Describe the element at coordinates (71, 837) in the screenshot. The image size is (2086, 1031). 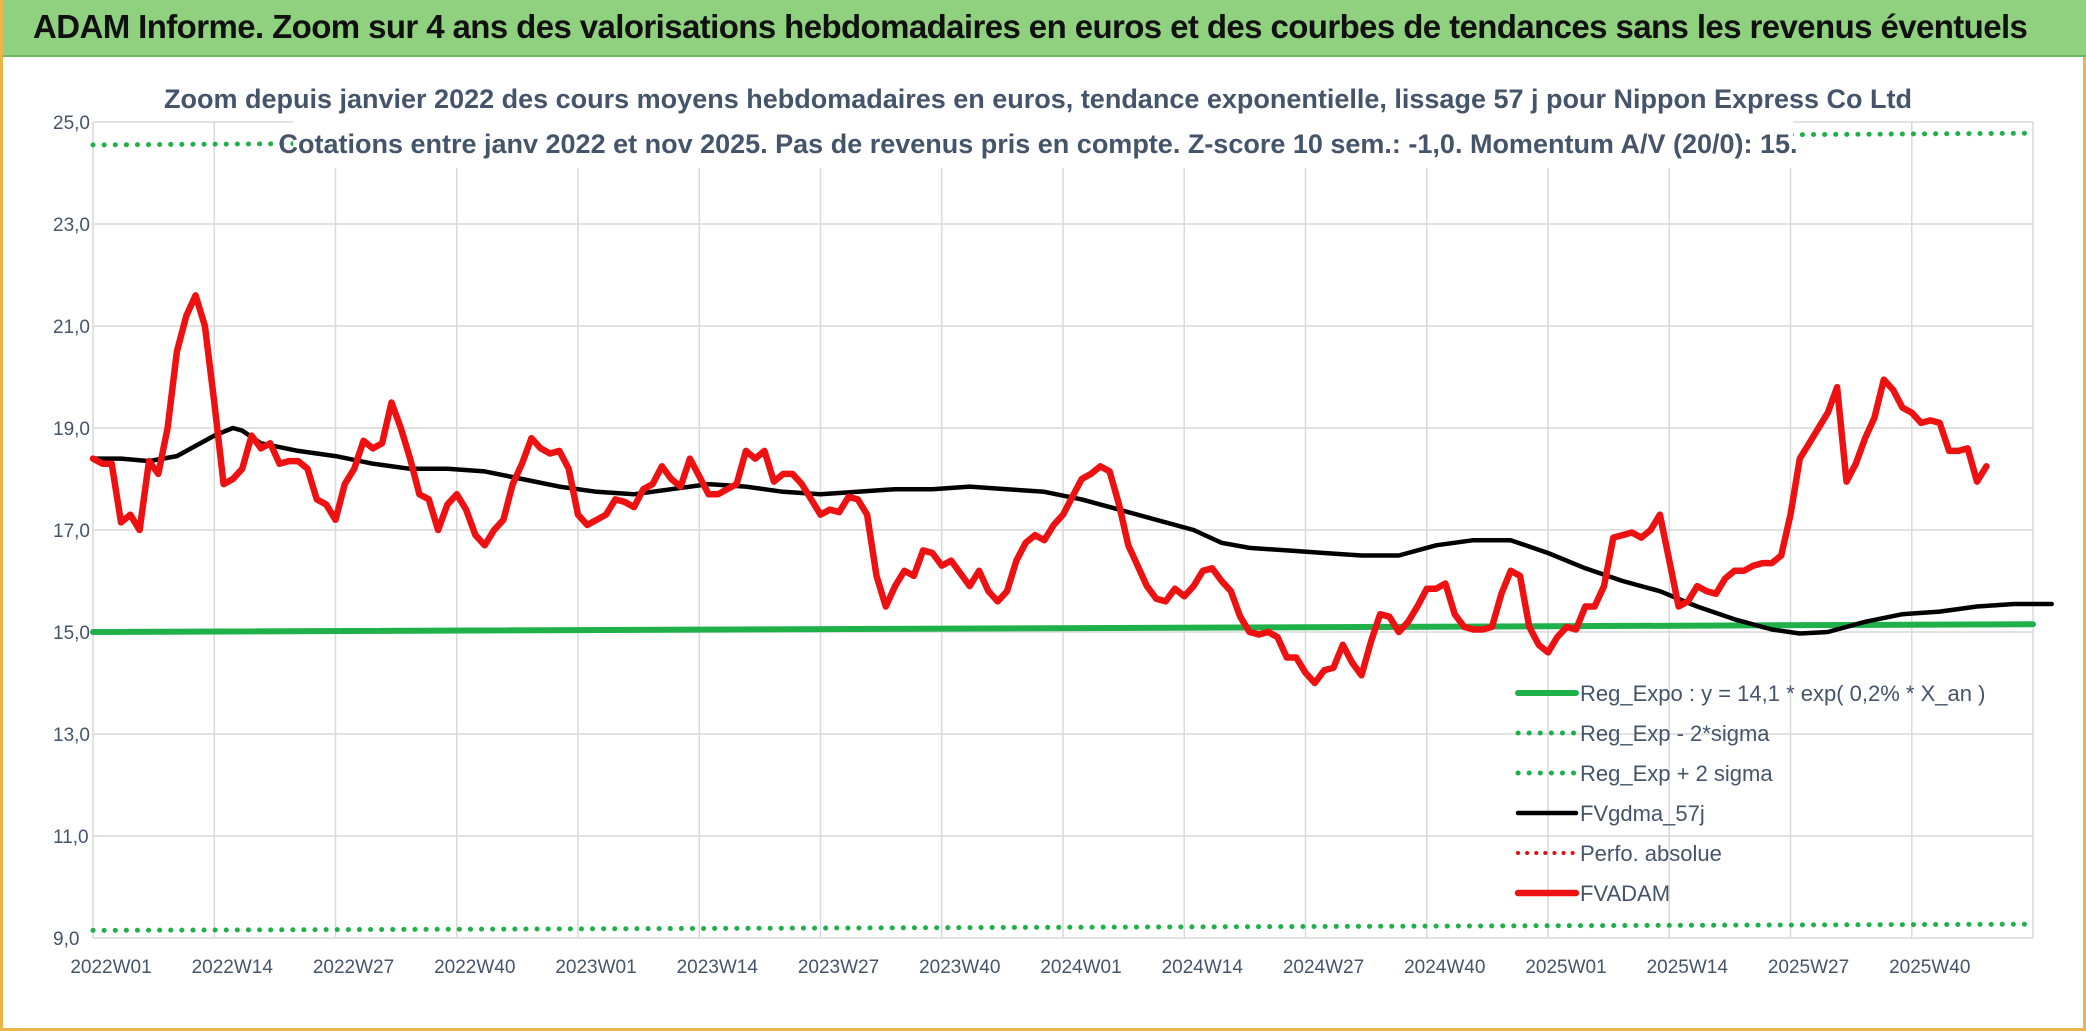
I see `y-tick-label: 11,0` at that location.